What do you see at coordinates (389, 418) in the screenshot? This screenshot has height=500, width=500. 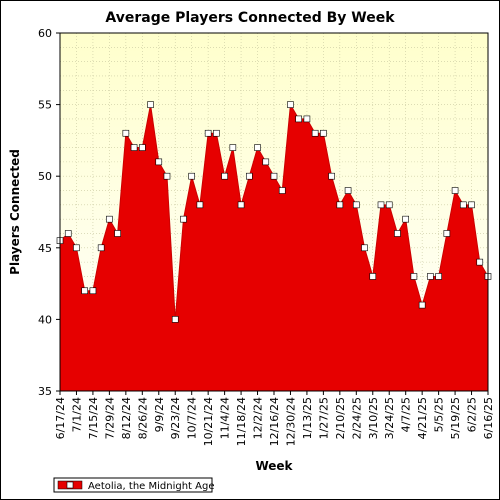 I see `x-tick-label: 3/24/25` at bounding box center [389, 418].